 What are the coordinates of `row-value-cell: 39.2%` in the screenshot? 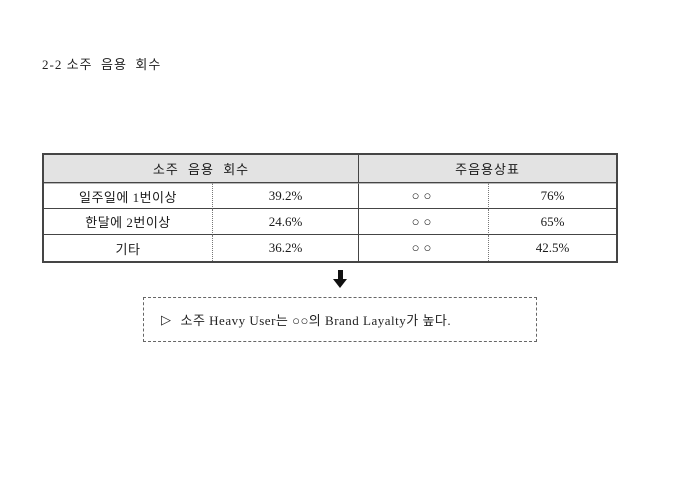 It's located at (286, 196).